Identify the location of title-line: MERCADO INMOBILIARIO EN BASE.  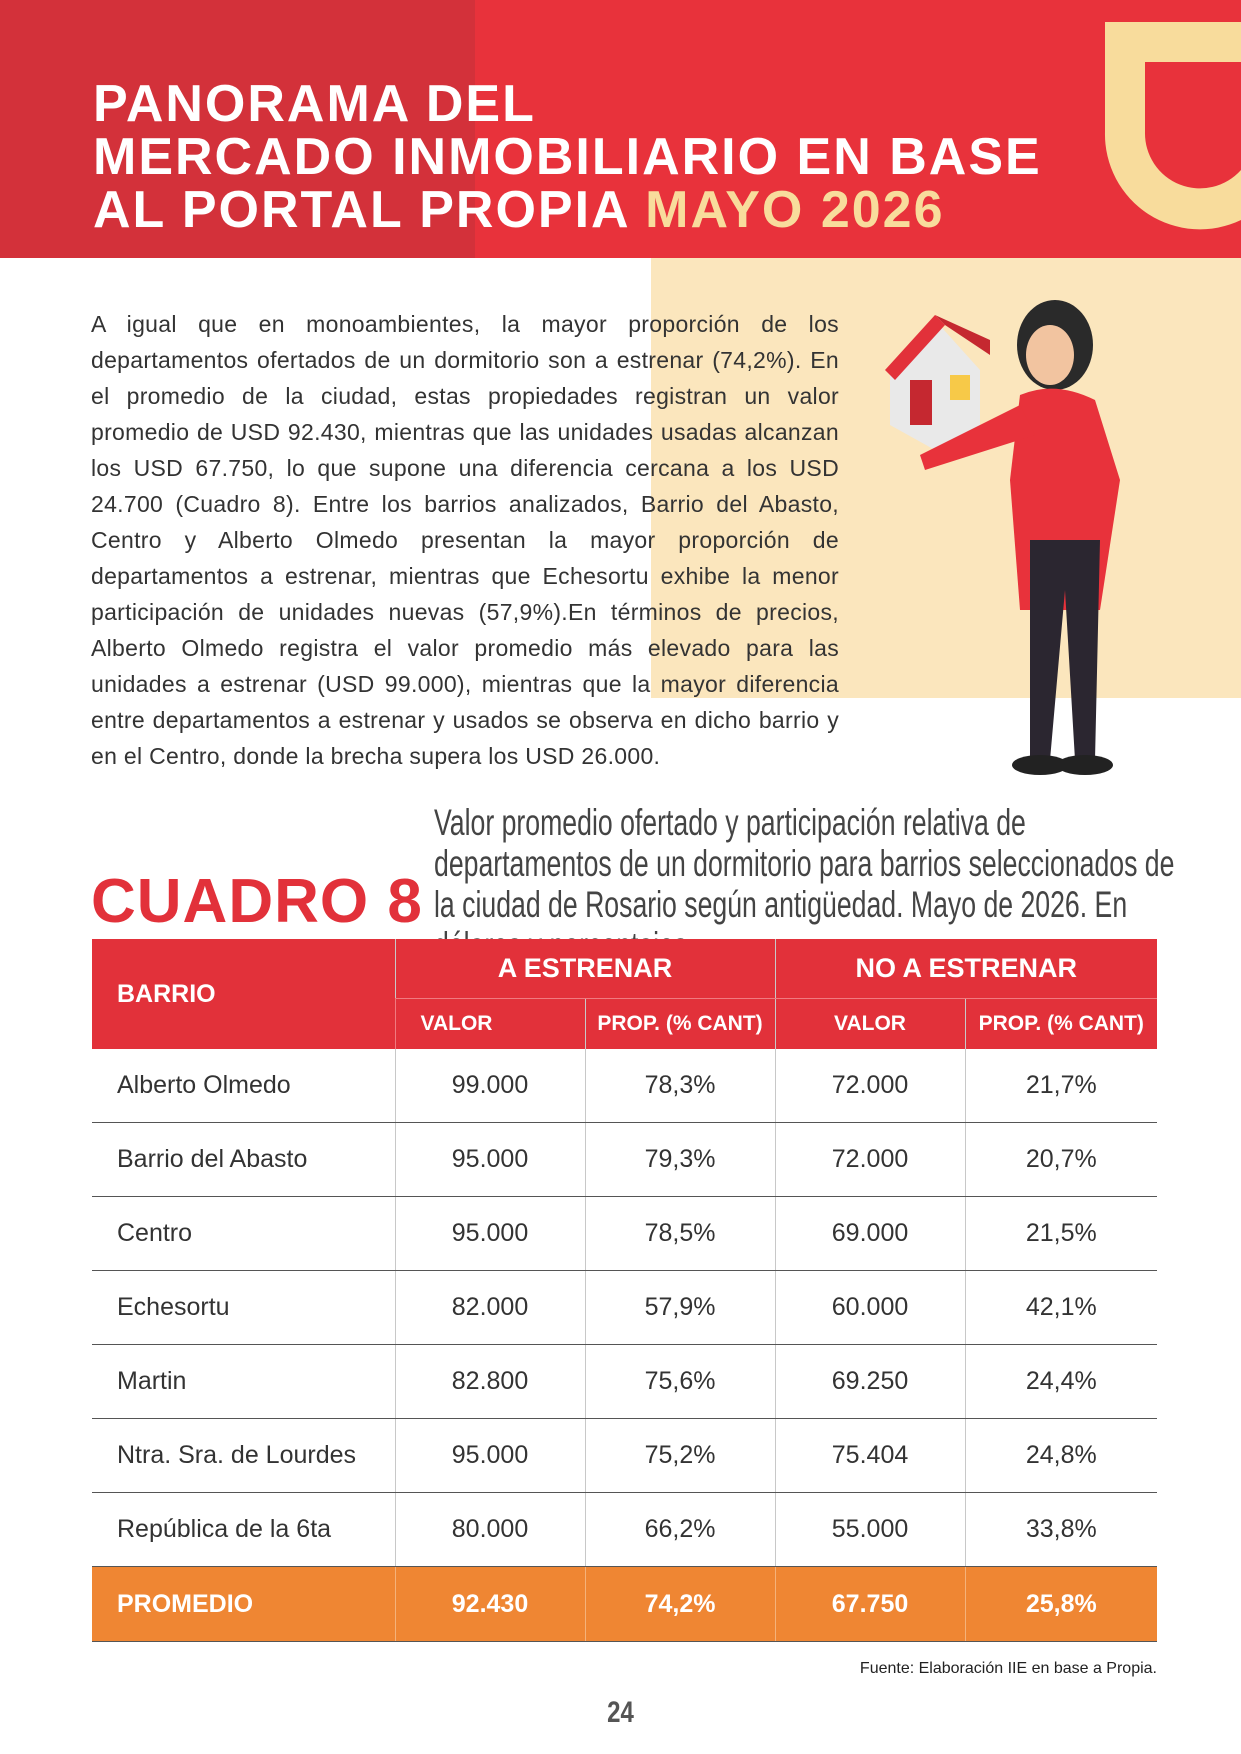
(567, 157).